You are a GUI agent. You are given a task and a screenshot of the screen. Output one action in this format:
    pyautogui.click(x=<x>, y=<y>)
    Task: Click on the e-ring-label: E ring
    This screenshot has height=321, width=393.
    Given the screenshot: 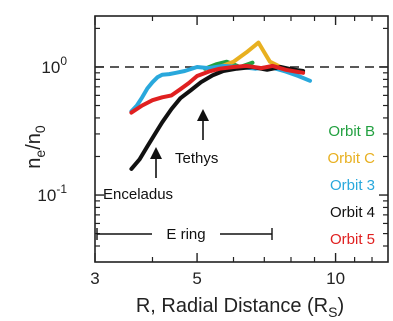 What is the action you would take?
    pyautogui.click(x=185, y=234)
    